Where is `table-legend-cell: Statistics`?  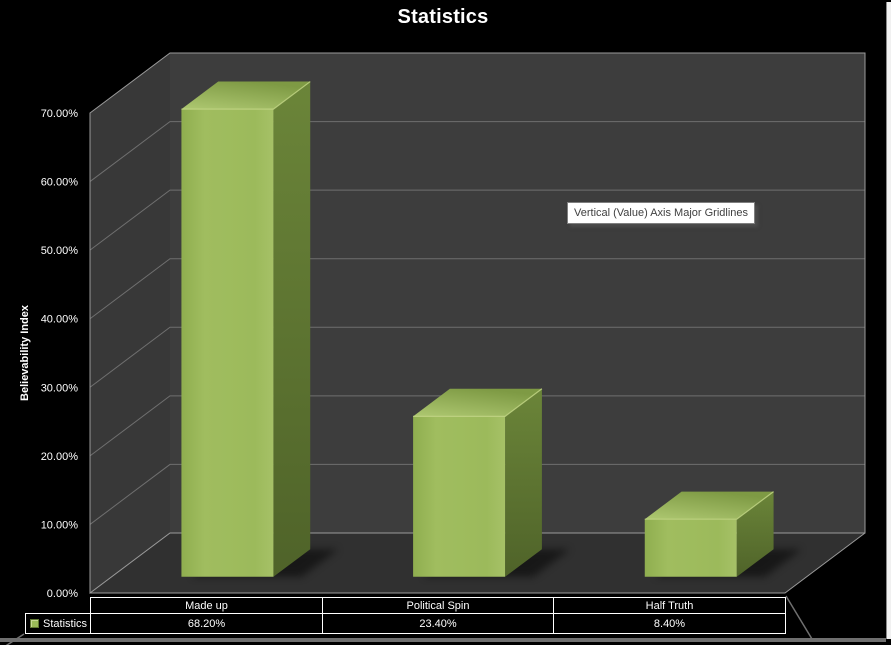
table-legend-cell: Statistics is located at coordinates (58, 623).